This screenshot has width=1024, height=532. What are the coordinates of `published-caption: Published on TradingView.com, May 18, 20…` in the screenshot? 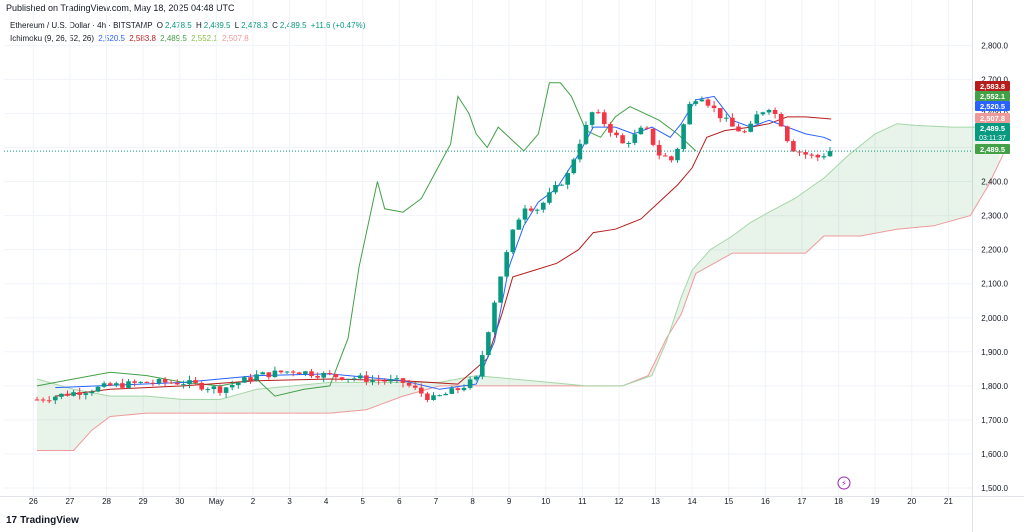 It's located at (120, 8).